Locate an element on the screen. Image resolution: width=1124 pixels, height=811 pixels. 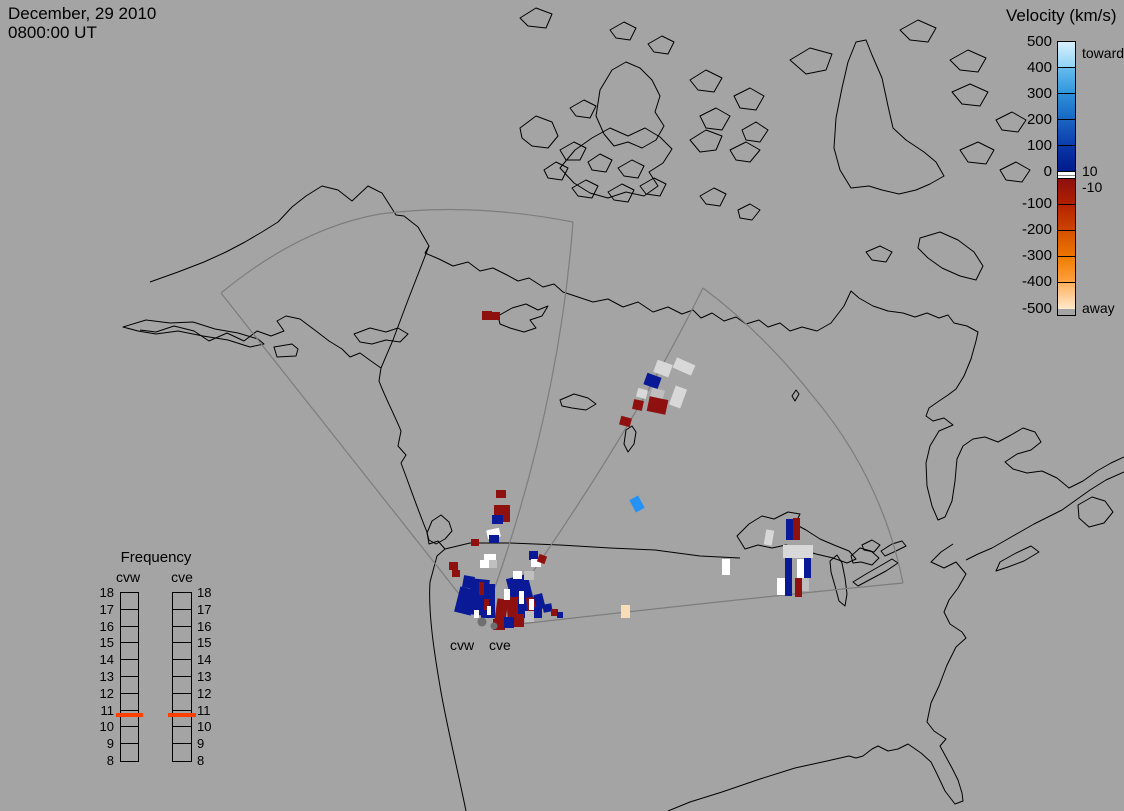
frequency-tick-cvw-15: 15 is located at coordinates (106, 643).